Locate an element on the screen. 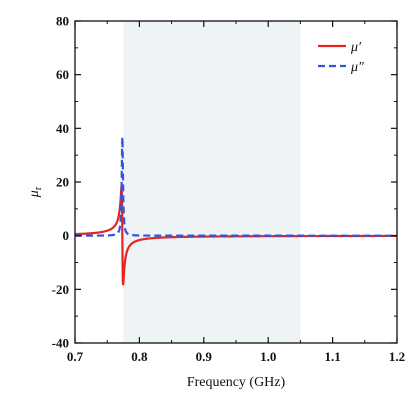 This screenshot has height=416, width=420. x-tick-label: 0.9 is located at coordinates (204, 356).